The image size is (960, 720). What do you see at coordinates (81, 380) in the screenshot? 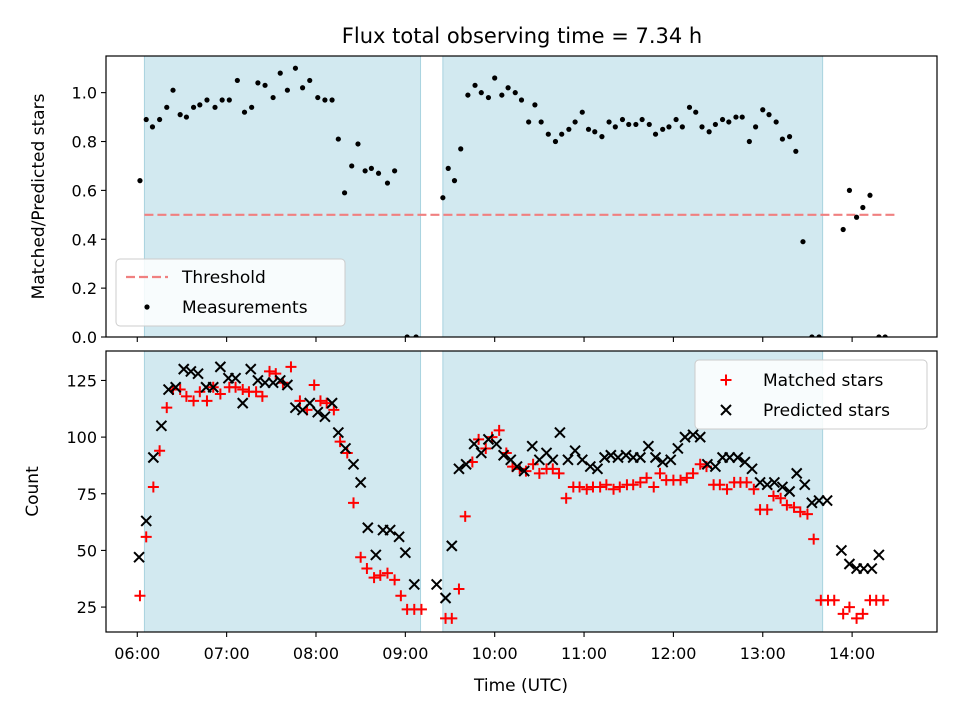
I see `y-tick-label: 125` at bounding box center [81, 380].